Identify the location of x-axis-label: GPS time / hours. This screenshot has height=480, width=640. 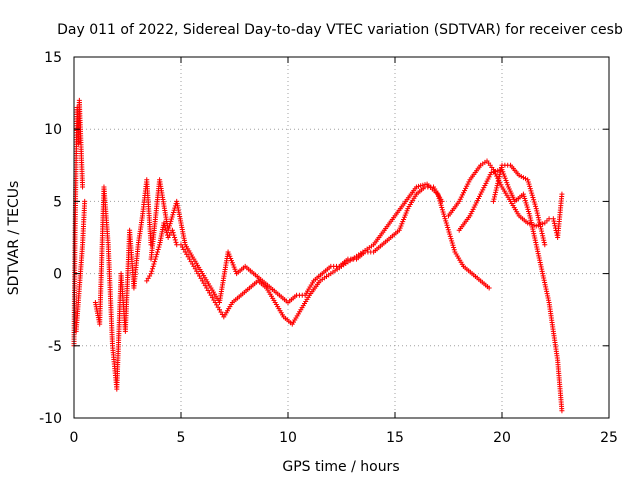
(340, 467).